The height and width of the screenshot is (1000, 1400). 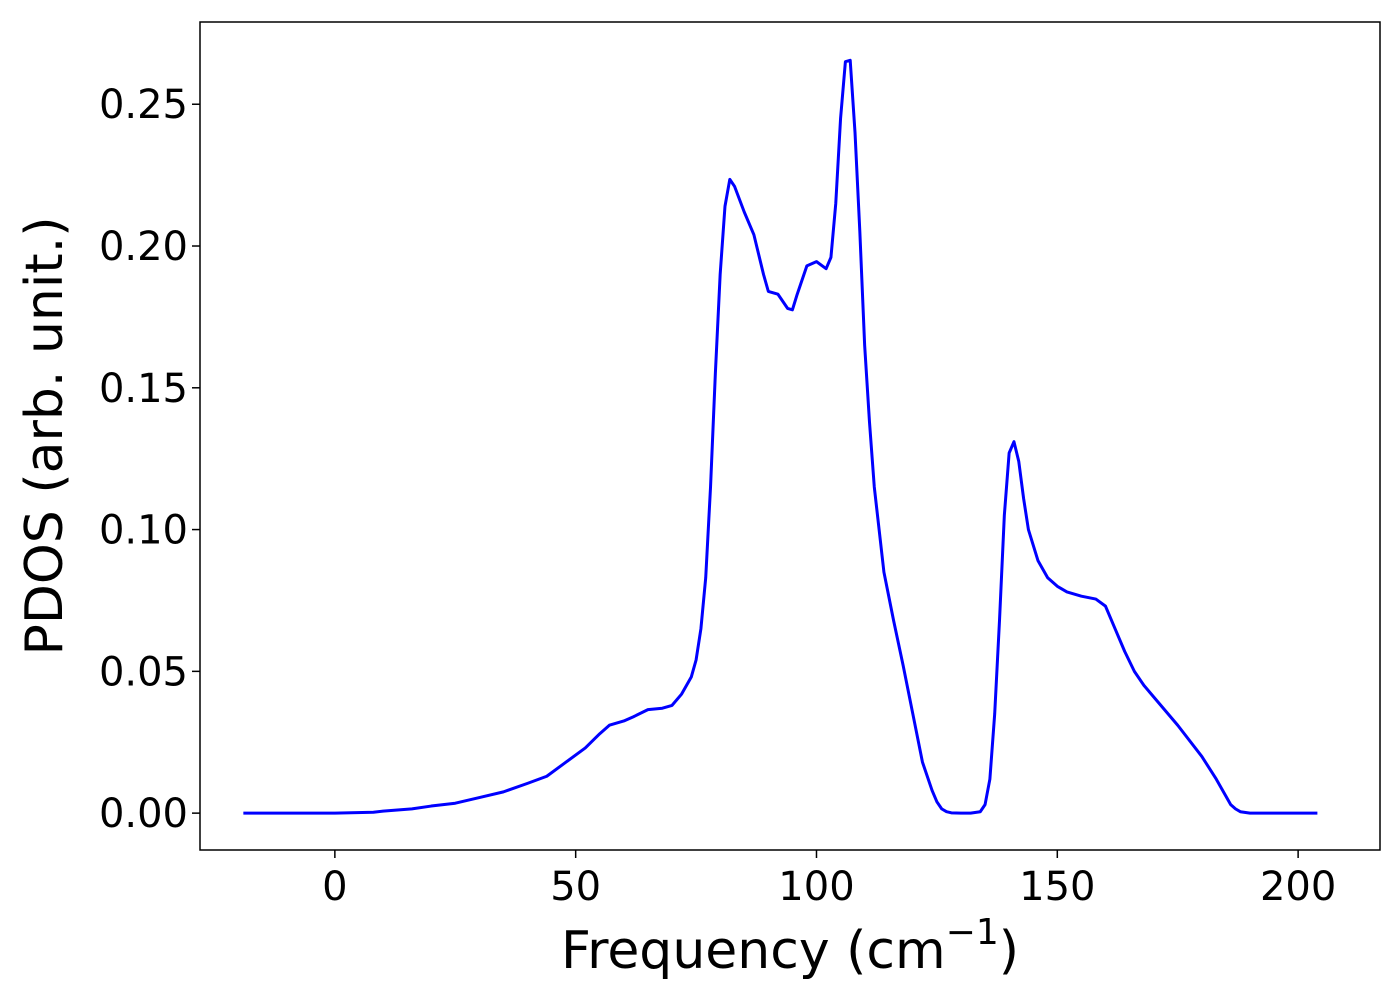 I want to click on x-axis-ticks: 0 50 100 150 200, so click(x=829, y=880).